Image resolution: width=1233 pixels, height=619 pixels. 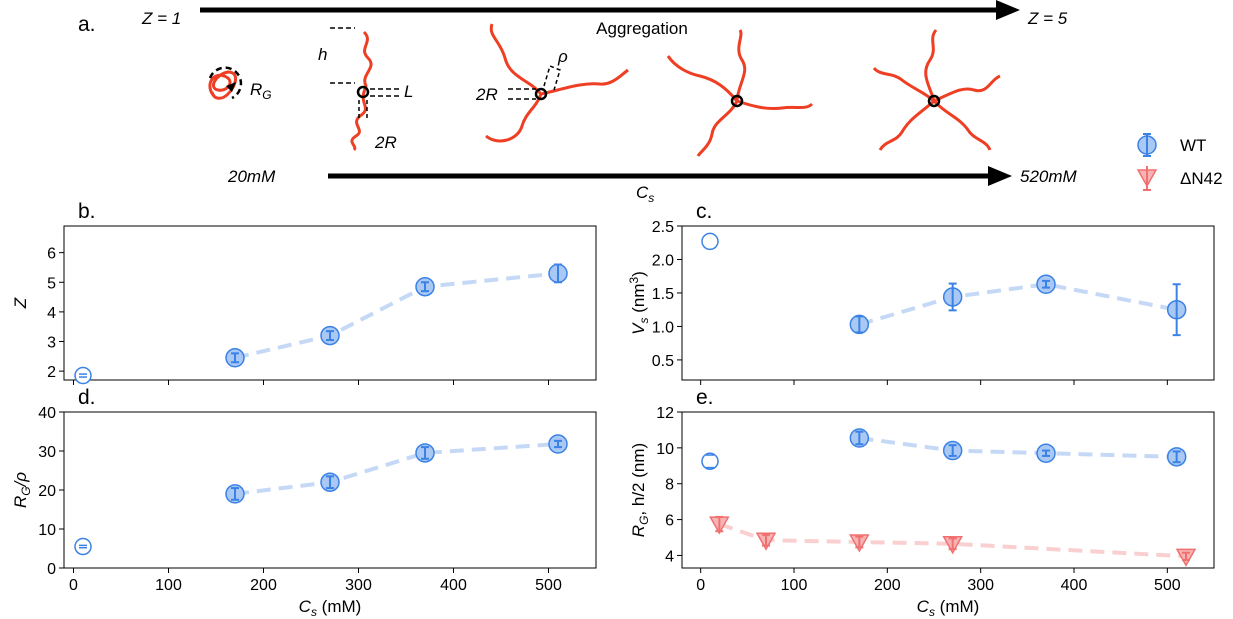 I want to click on y-axis-label-part: , h/2 (nm), so click(x=638, y=479).